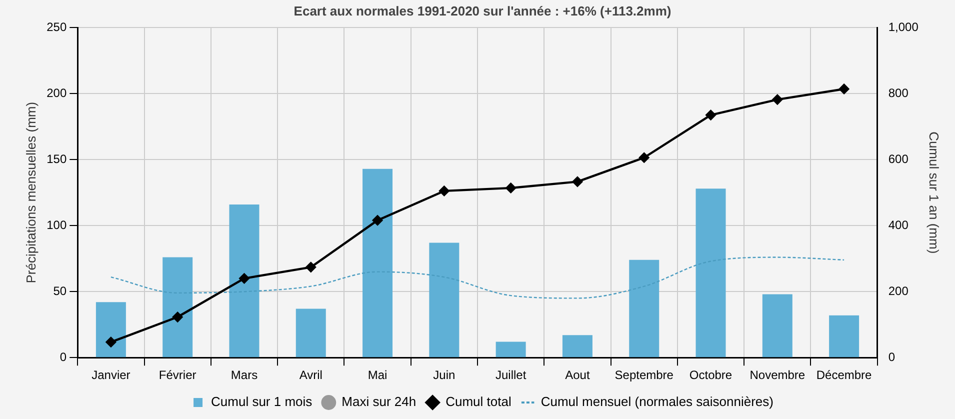  What do you see at coordinates (577, 375) in the screenshot?
I see `x-tick-label: Aout` at bounding box center [577, 375].